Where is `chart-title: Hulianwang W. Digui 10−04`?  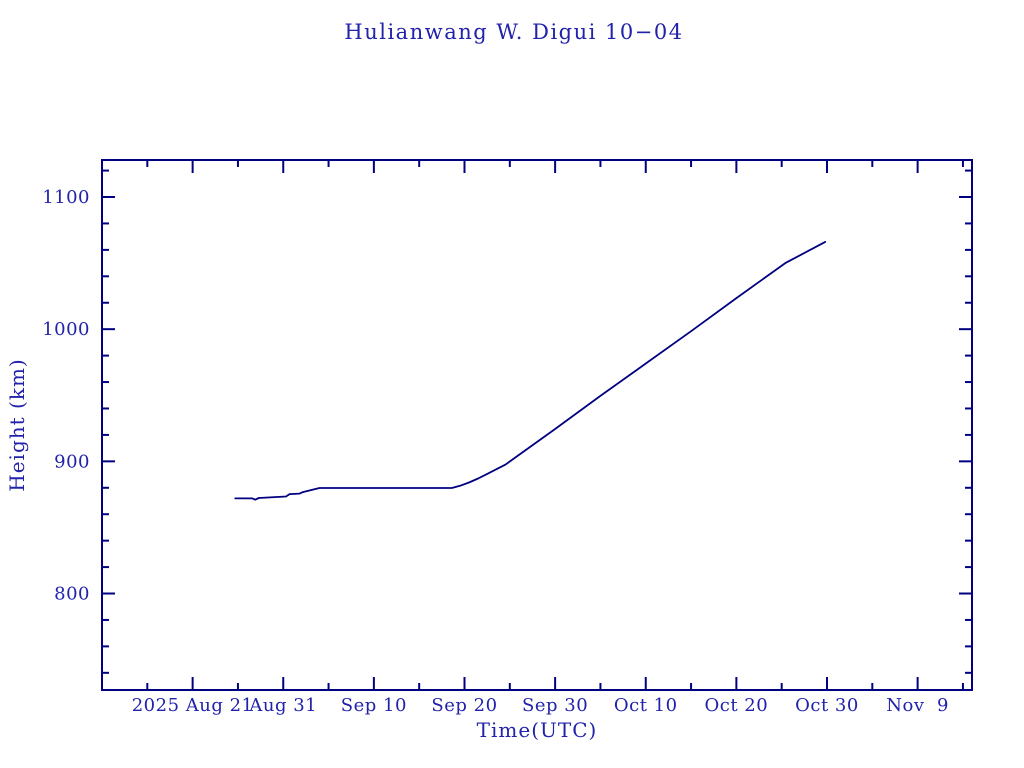
chart-title: Hulianwang W. Digui 10−04 is located at coordinates (513, 32).